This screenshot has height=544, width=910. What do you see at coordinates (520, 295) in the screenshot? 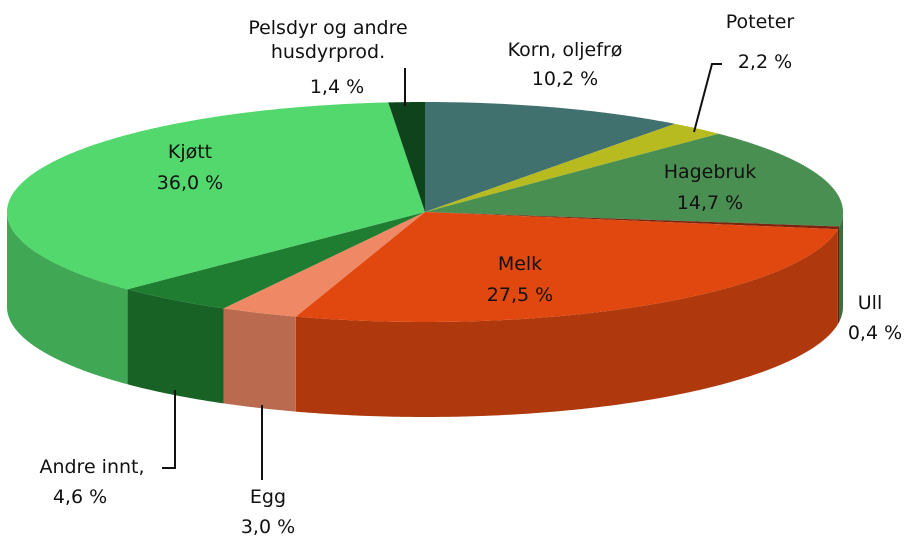
I see `value-label: 27,5 %` at bounding box center [520, 295].